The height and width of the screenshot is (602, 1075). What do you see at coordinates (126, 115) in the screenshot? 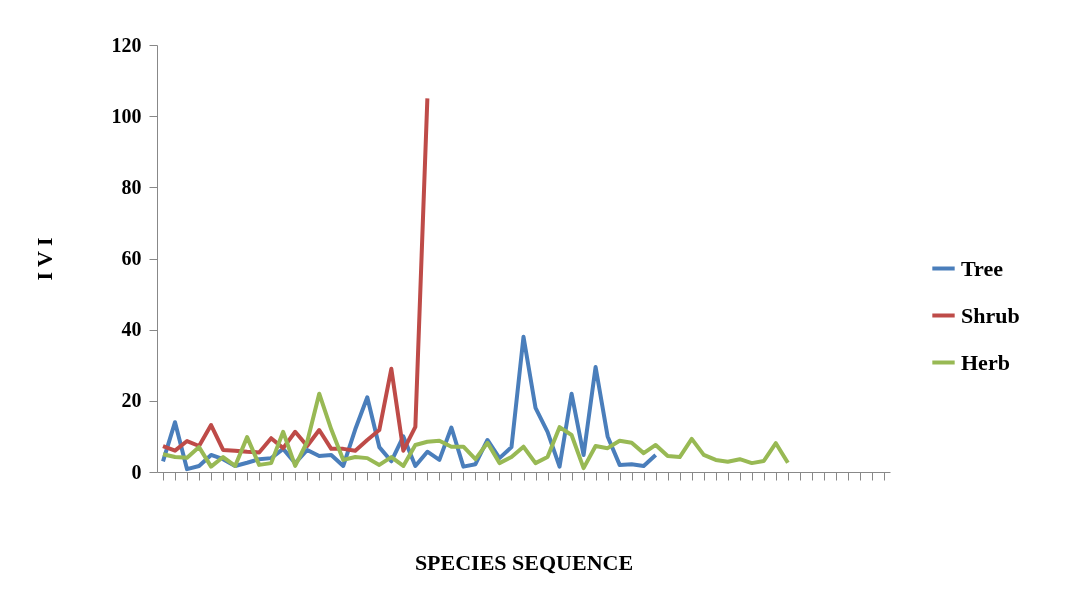
I see `y-tick-label: 100` at bounding box center [126, 115].